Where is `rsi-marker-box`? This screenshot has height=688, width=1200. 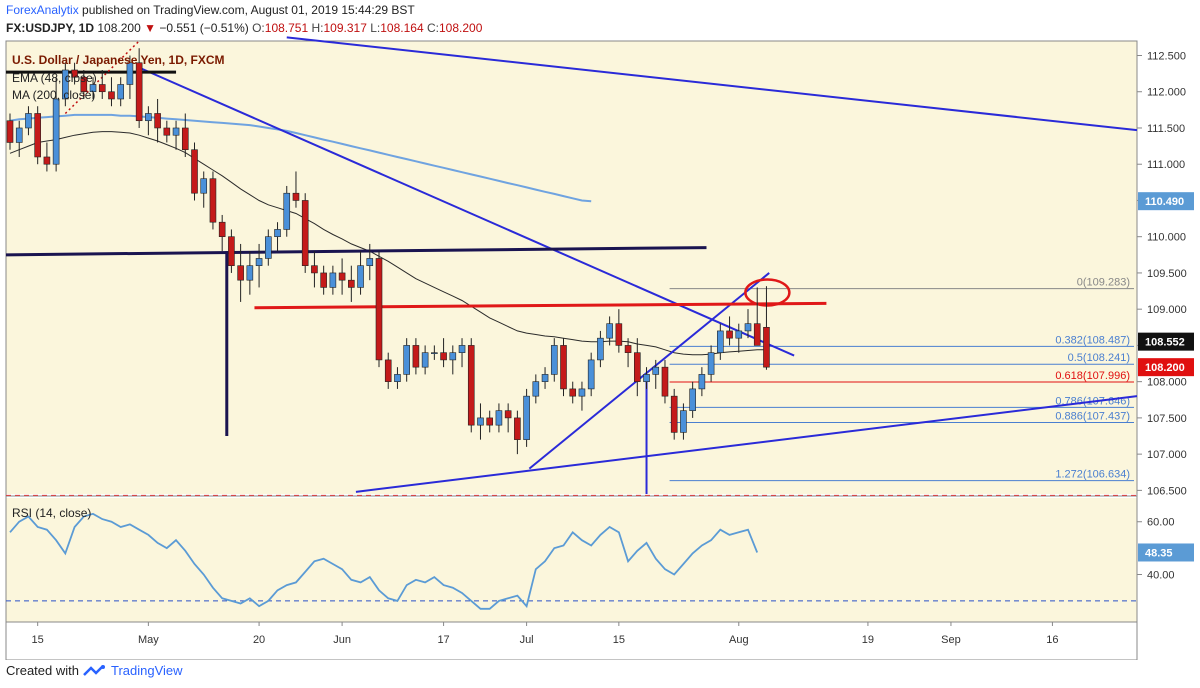
rsi-marker-box is located at coordinates (1166, 552).